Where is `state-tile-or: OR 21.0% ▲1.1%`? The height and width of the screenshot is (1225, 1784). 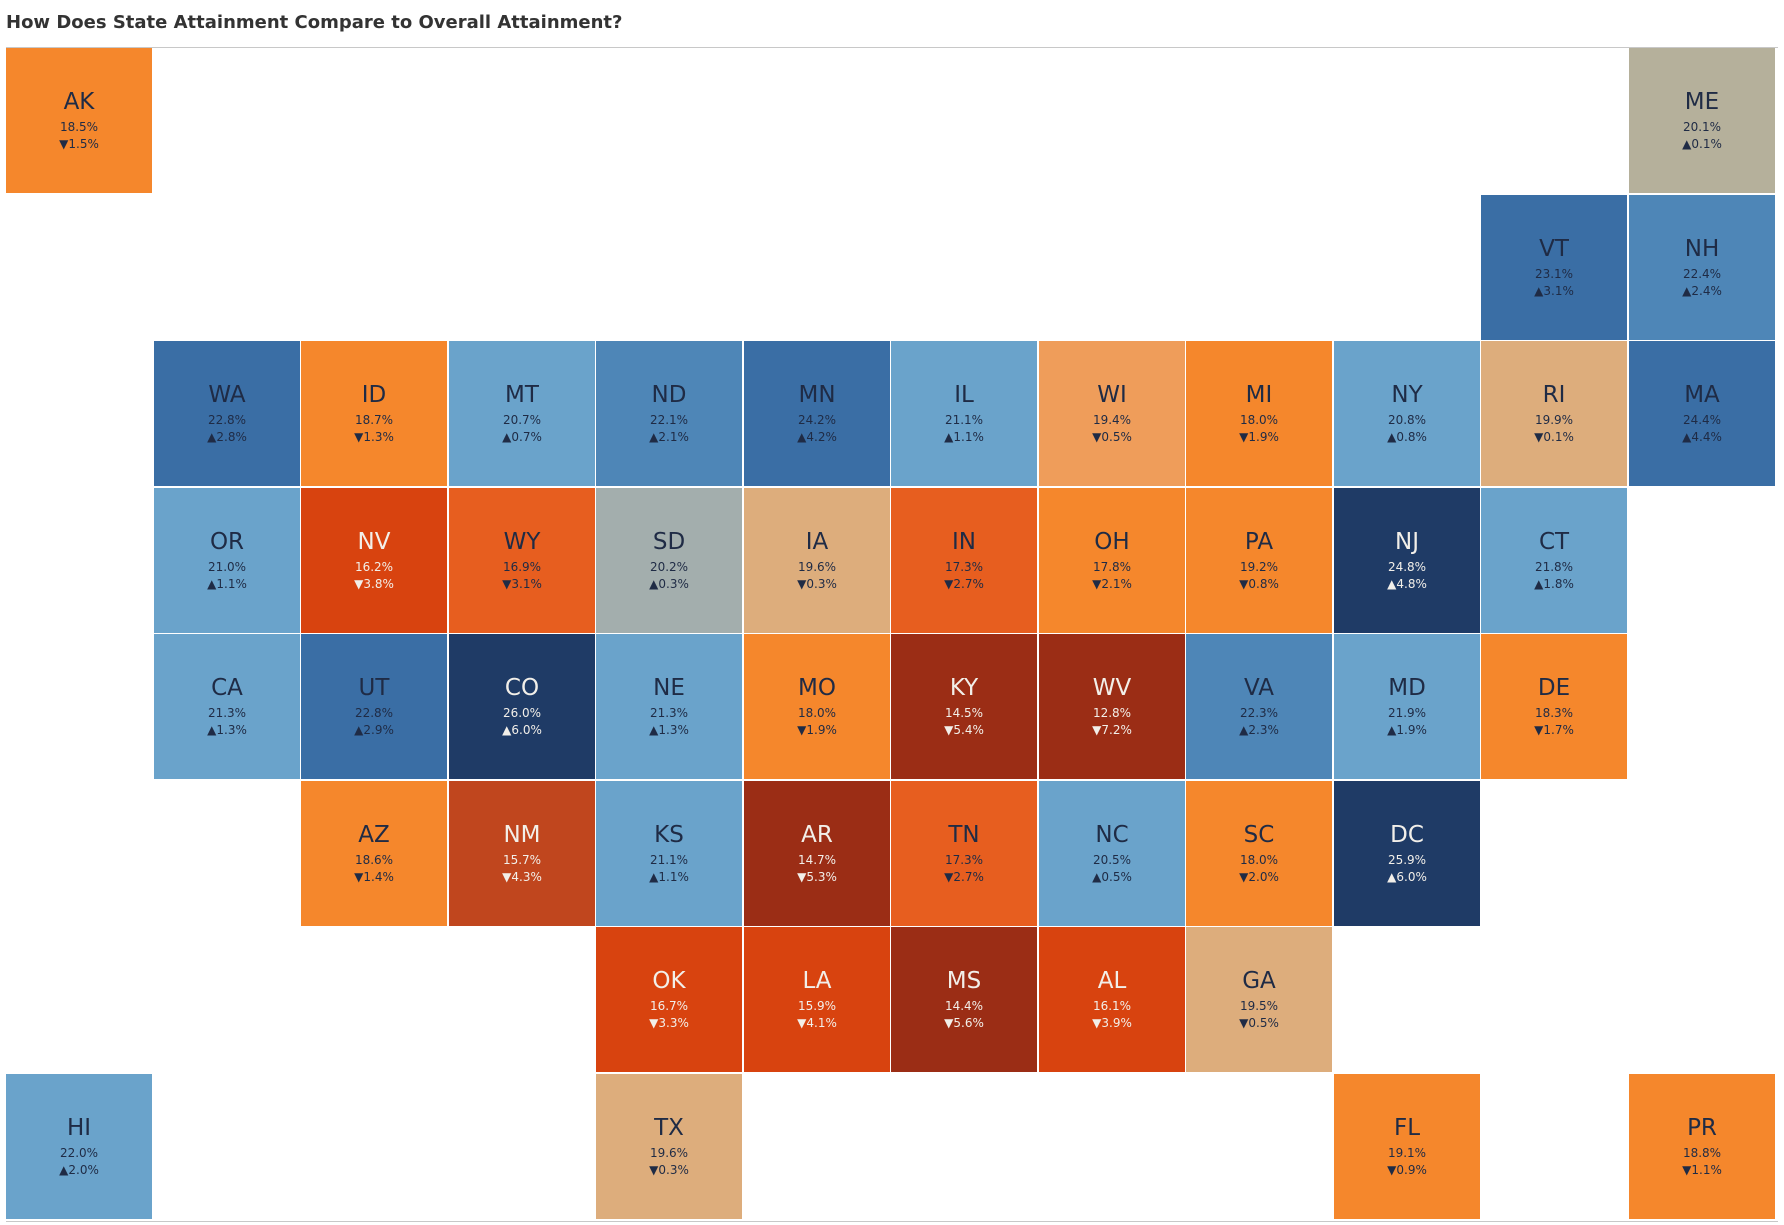
state-tile-or: OR 21.0% ▲1.1% is located at coordinates (227, 560).